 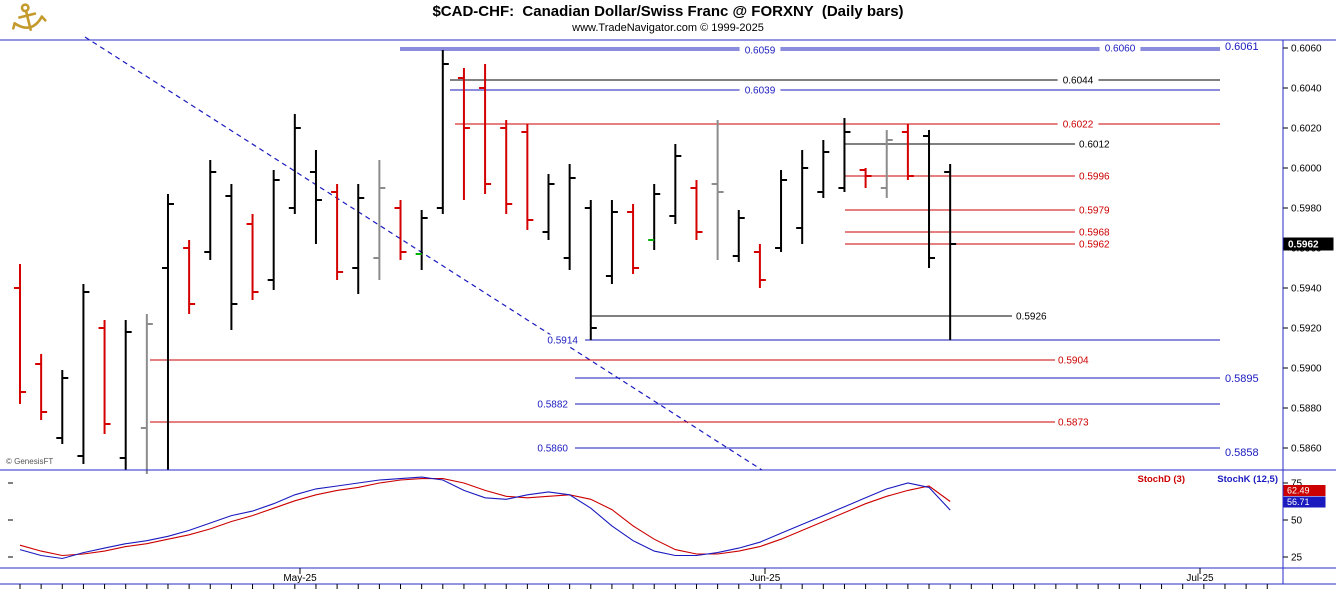 I want to click on date-label: May-25, so click(x=300, y=578).